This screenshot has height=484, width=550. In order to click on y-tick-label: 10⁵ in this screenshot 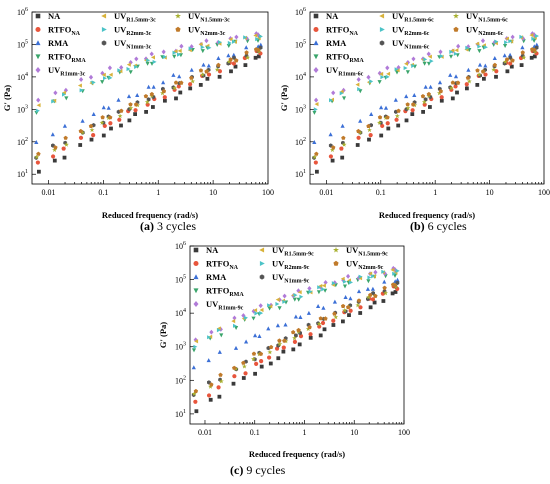, I will do `click(180, 280)`.